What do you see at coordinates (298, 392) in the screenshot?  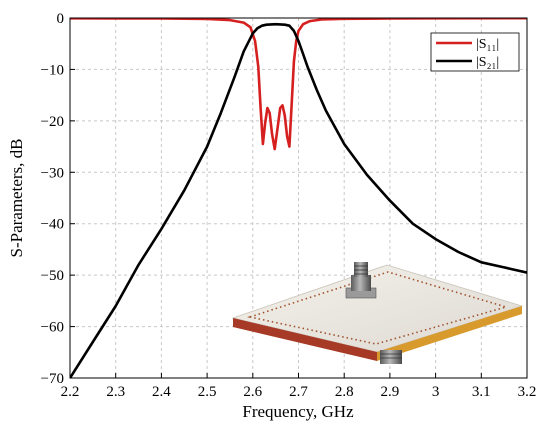 I see `x-tick-label: 2.7` at bounding box center [298, 392].